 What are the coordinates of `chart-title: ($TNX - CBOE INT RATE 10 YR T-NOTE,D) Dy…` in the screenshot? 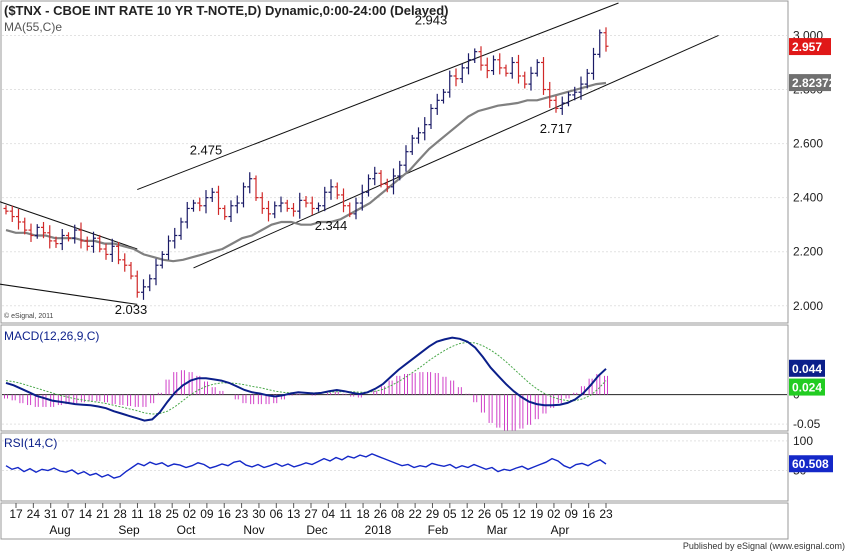 It's located at (226, 10).